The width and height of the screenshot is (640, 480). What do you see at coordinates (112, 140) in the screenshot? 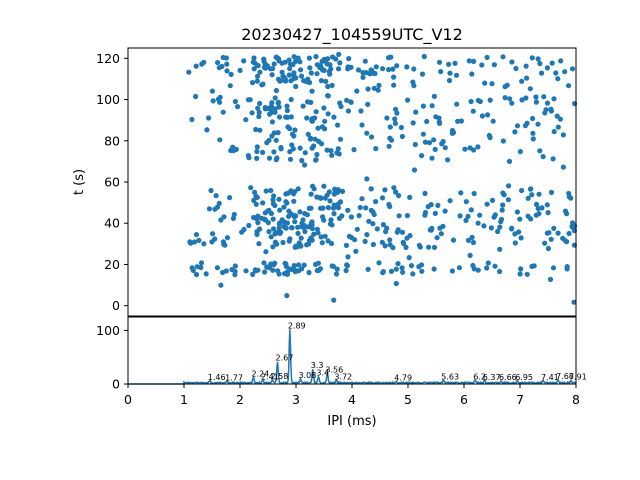
I see `raster-y-tick-label: 80` at bounding box center [112, 140].